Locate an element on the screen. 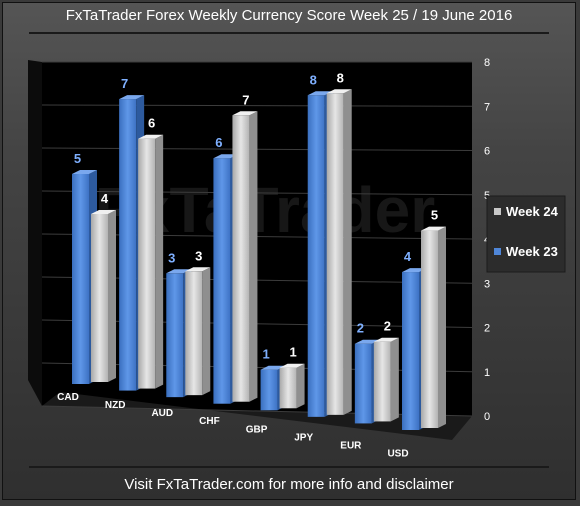  chart-left-wall is located at coordinates (35, 233).